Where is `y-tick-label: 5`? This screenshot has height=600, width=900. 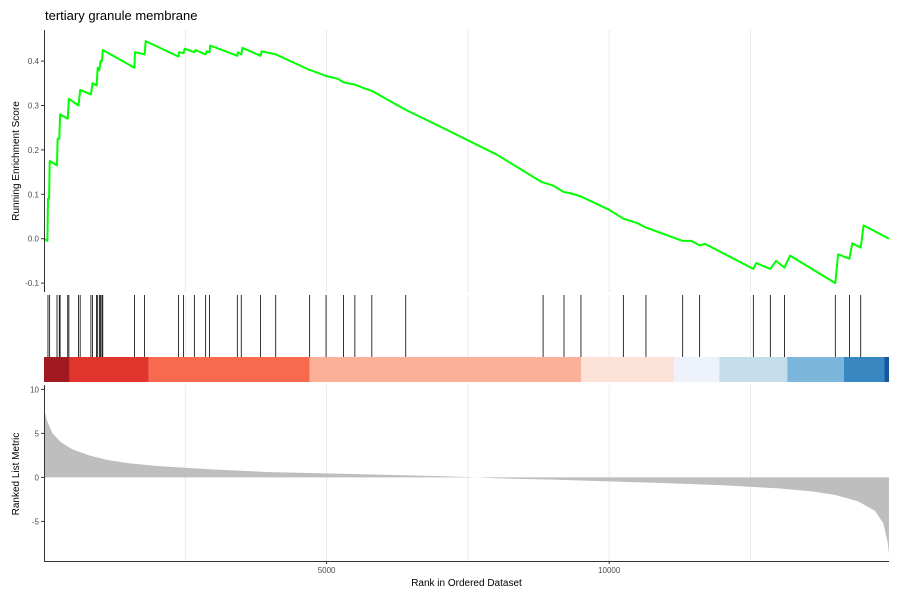 y-tick-label: 5 is located at coordinates (37, 433).